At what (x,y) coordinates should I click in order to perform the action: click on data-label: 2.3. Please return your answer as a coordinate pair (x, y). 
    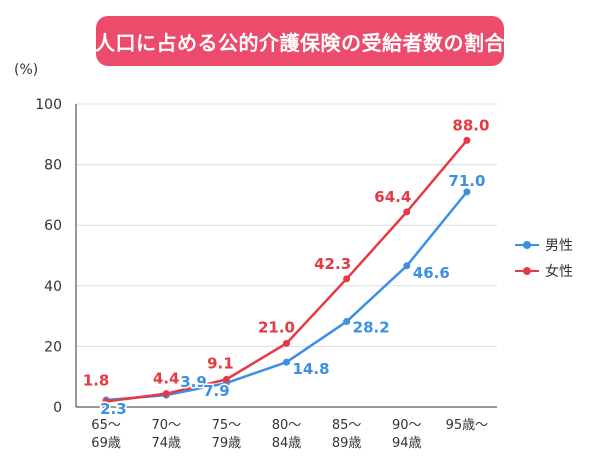
    Looking at the image, I should click on (113, 409).